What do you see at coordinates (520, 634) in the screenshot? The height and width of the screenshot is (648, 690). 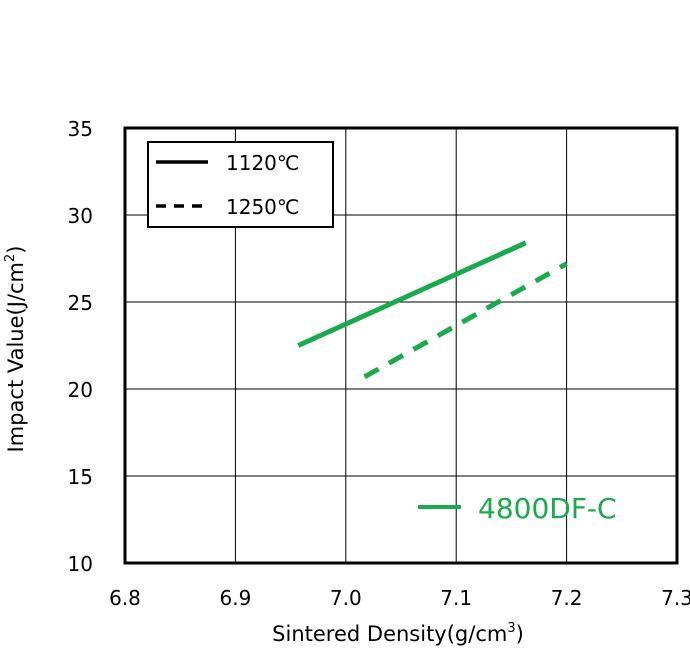 I see `x-axis-title-close: )` at bounding box center [520, 634].